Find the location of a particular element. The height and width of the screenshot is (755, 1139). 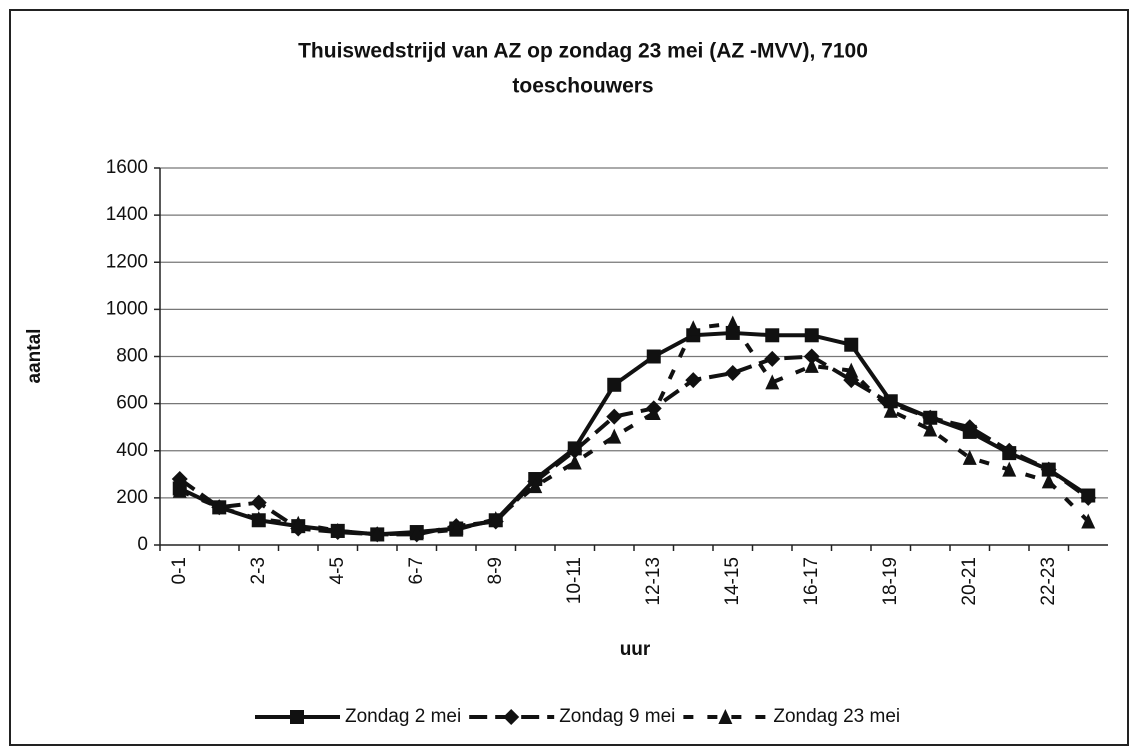

x-tick-label: 0-1 is located at coordinates (179, 570).